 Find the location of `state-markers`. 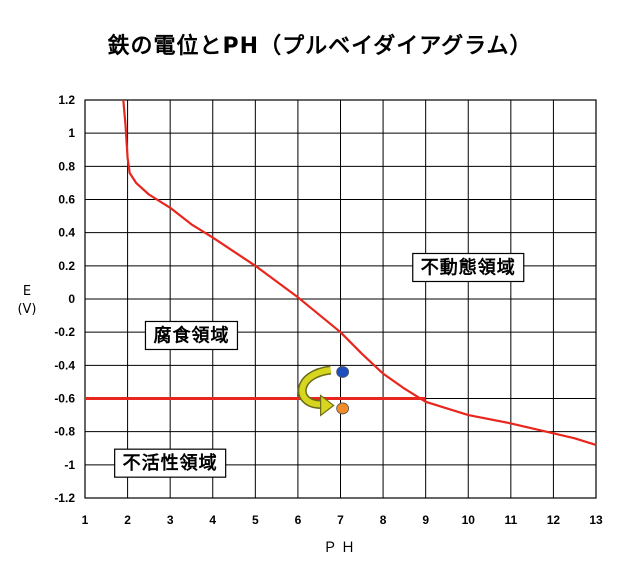

state-markers is located at coordinates (343, 390).